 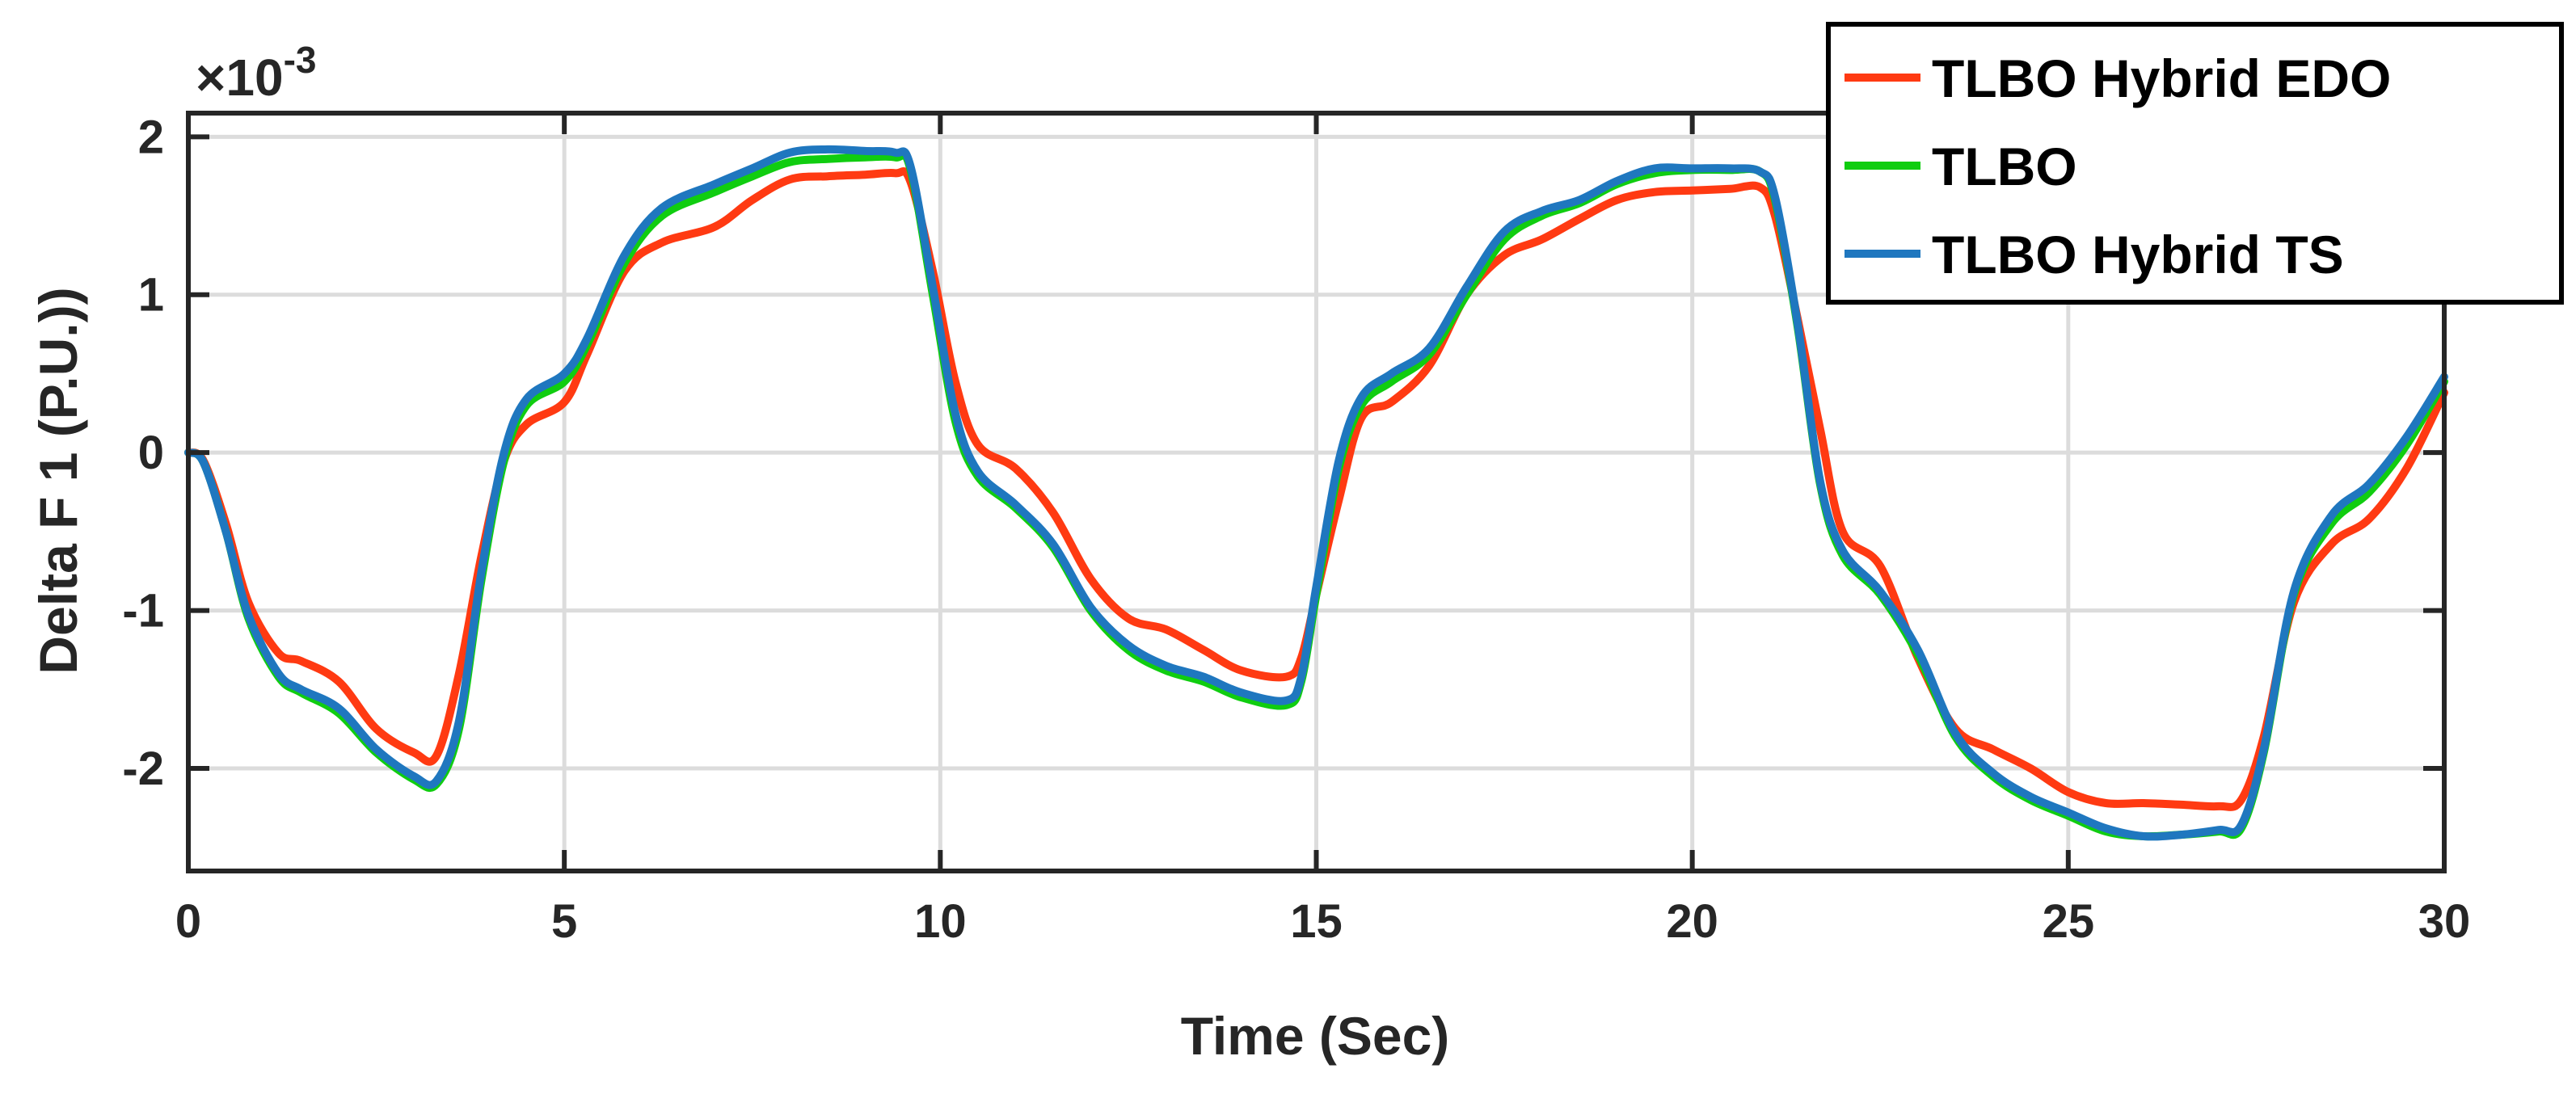 I want to click on x-tick-label: 30, so click(x=2444, y=921).